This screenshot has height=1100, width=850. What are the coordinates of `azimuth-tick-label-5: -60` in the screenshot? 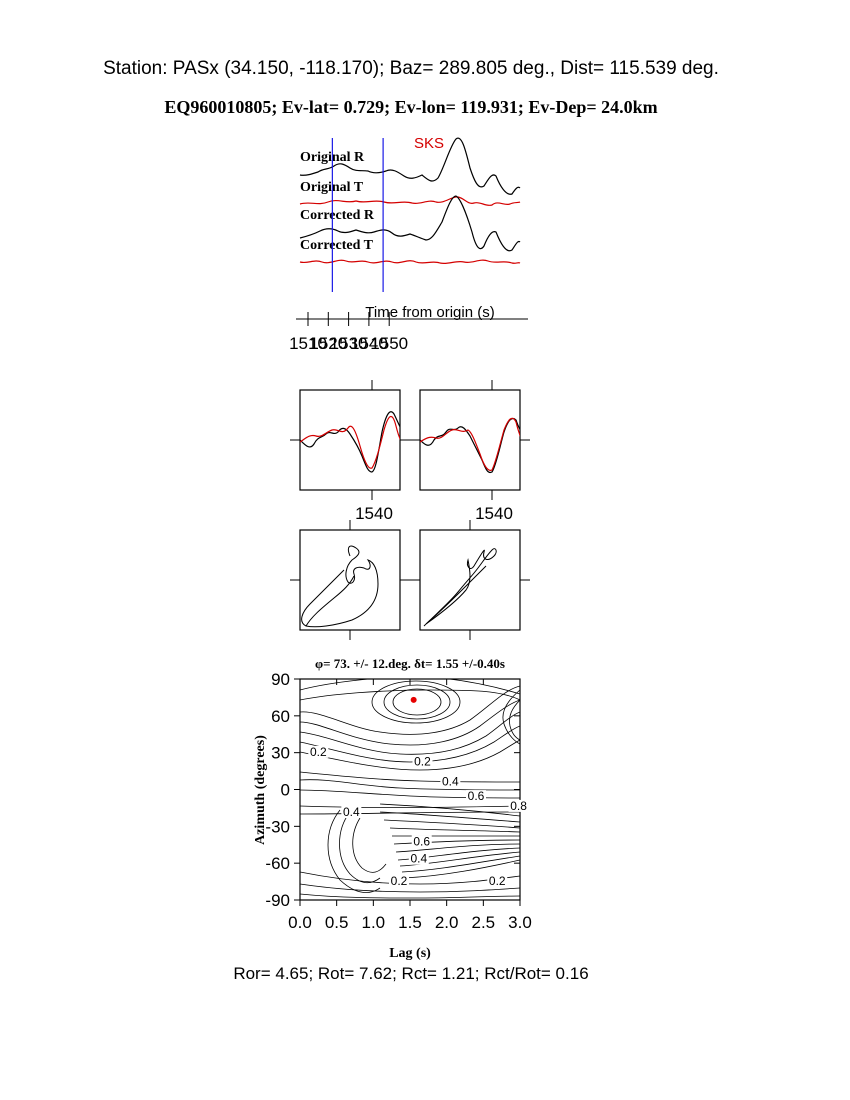 It's located at (277, 863).